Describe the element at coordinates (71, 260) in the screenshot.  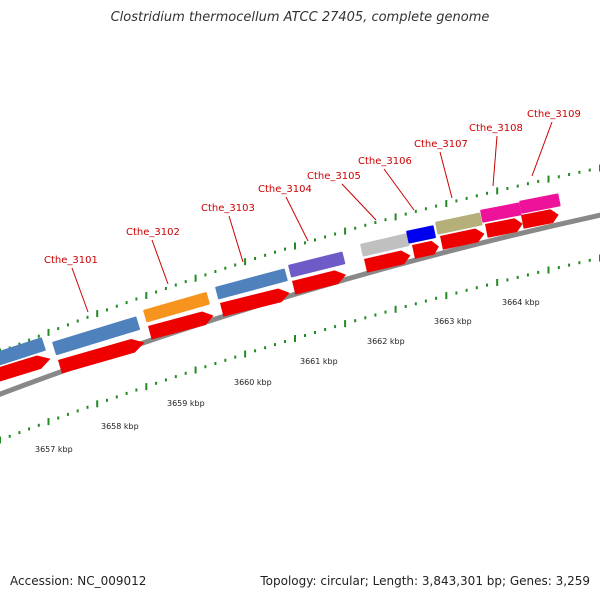
I see `gene-label-cthe-3101: Cthe_3101` at that location.